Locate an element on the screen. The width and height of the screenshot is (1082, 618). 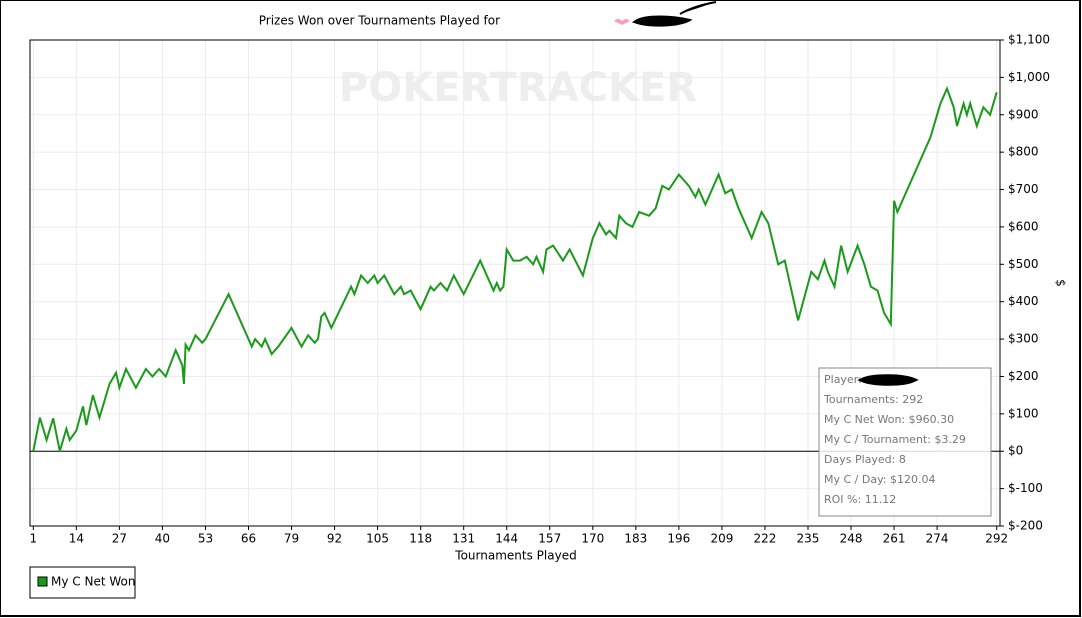
y-tick-label: $200 is located at coordinates (1023, 376).